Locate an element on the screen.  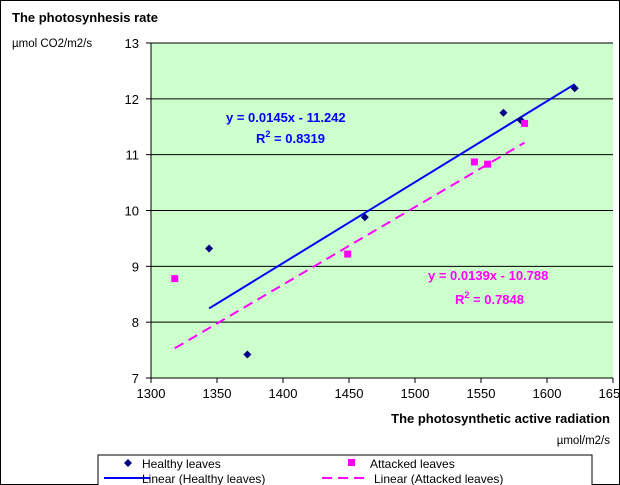
legend-label-attacked: Attacked leaves is located at coordinates (412, 464).